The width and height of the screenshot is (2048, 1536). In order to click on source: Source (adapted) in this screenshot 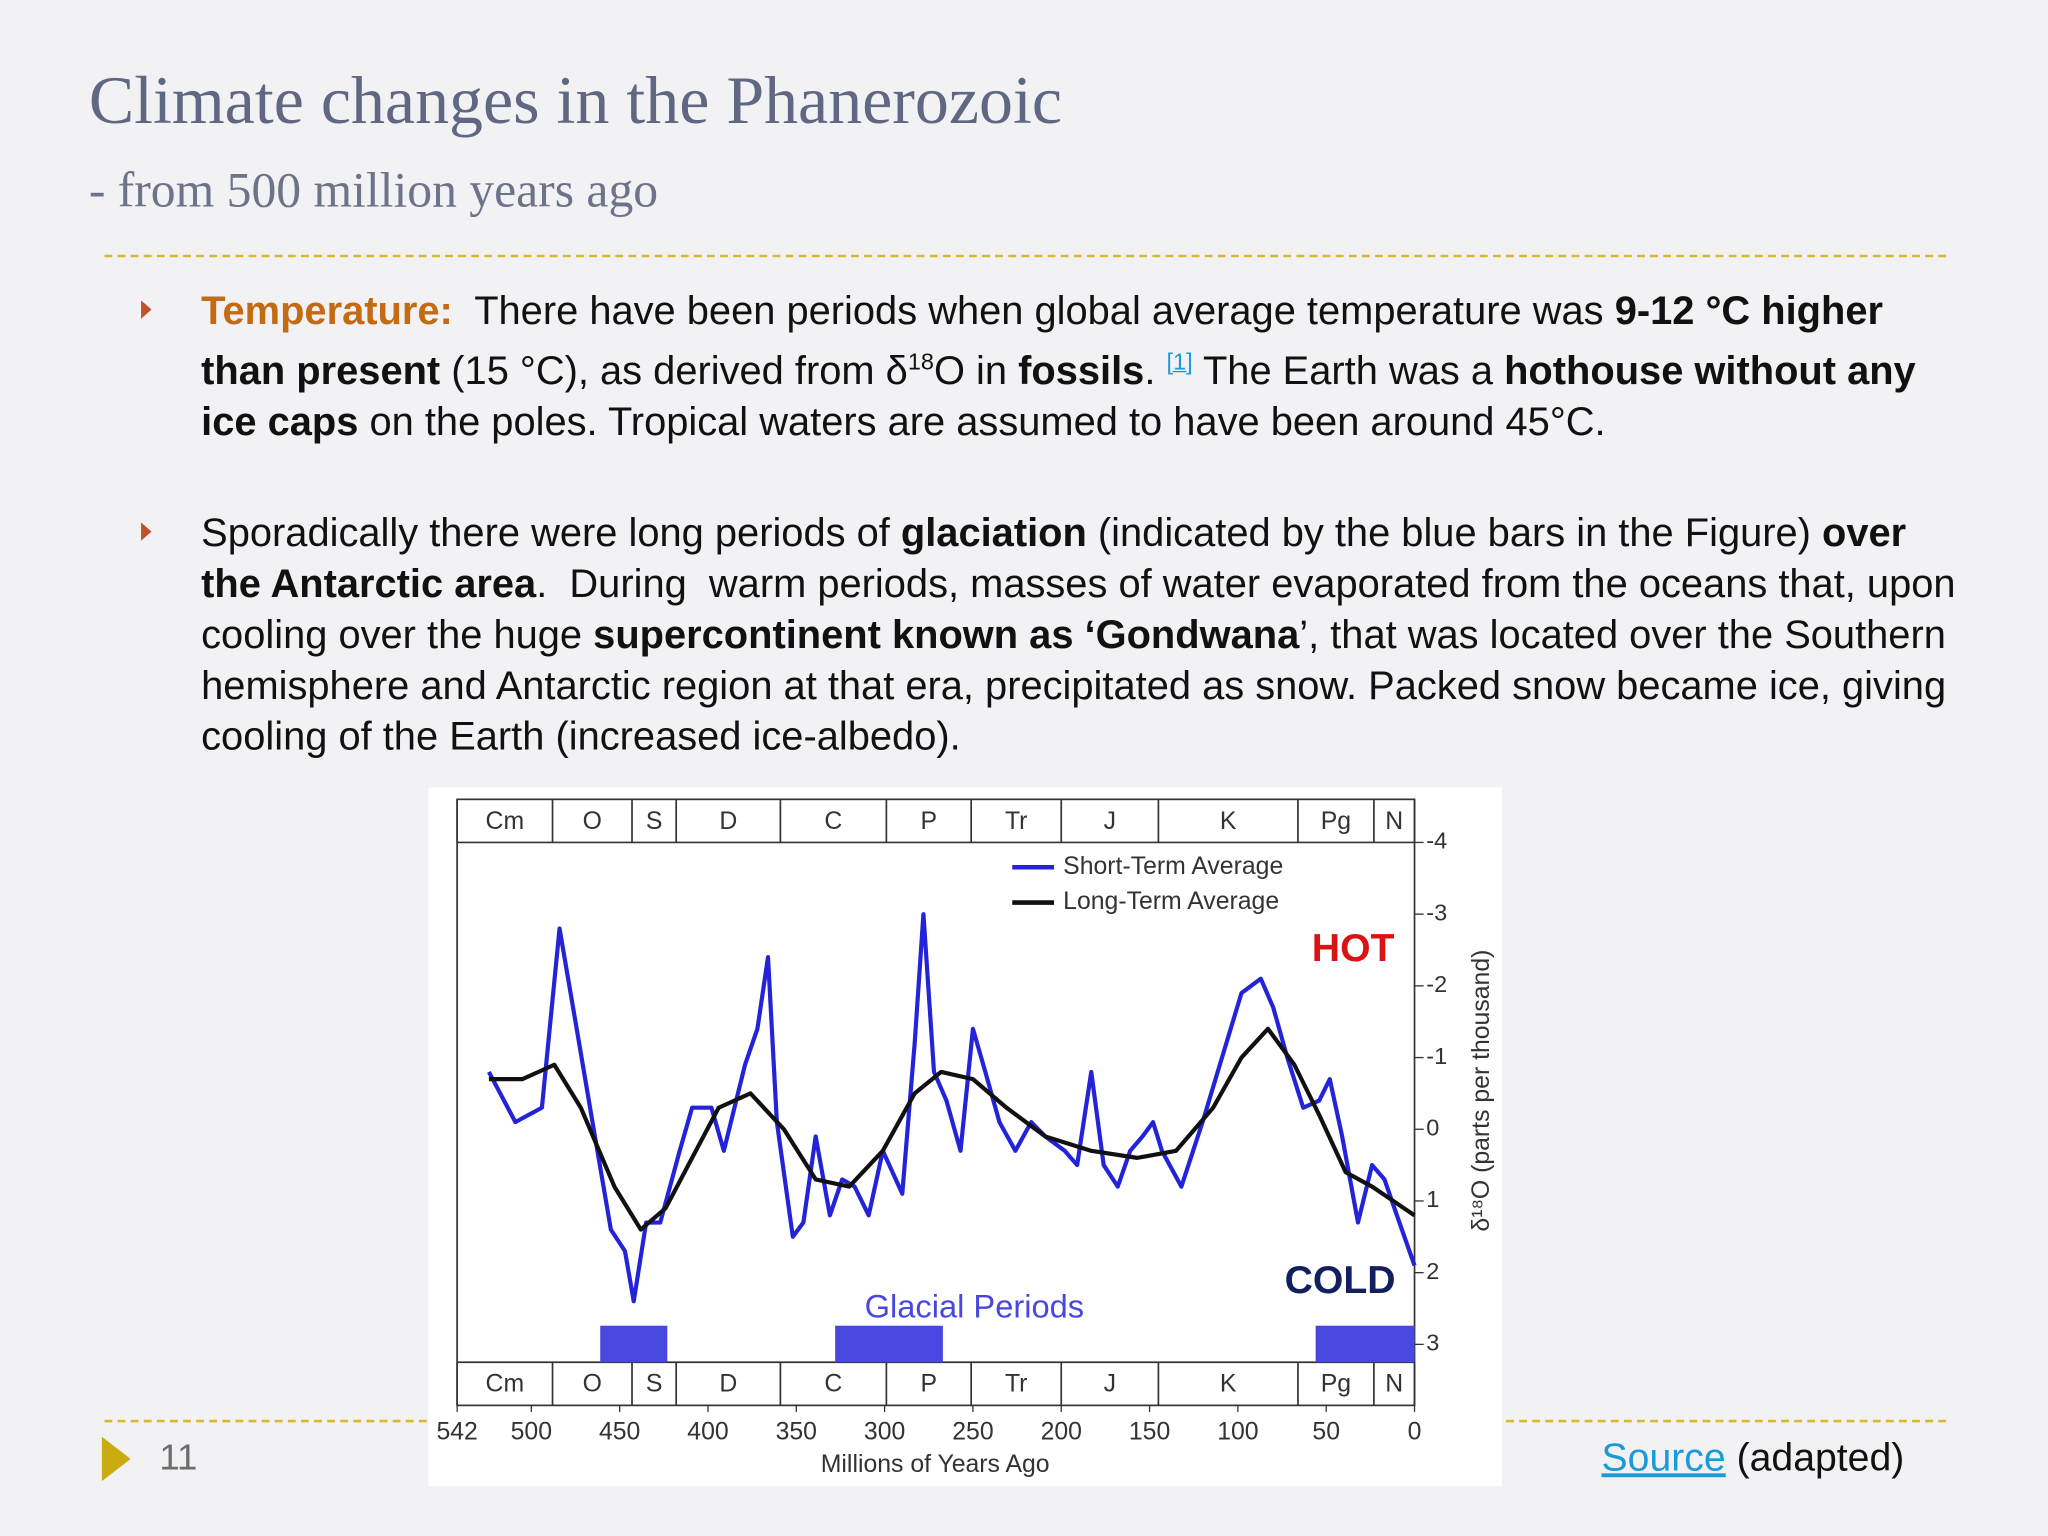, I will do `click(1753, 1459)`.